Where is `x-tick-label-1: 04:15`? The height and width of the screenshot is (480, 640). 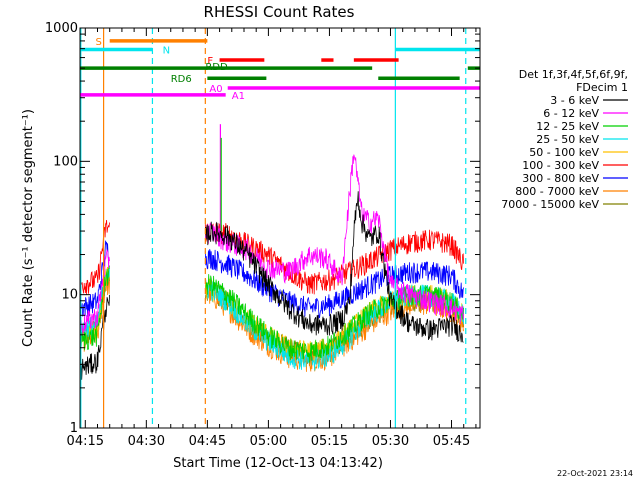
x-tick-label-1: 04:15 is located at coordinates (85, 441).